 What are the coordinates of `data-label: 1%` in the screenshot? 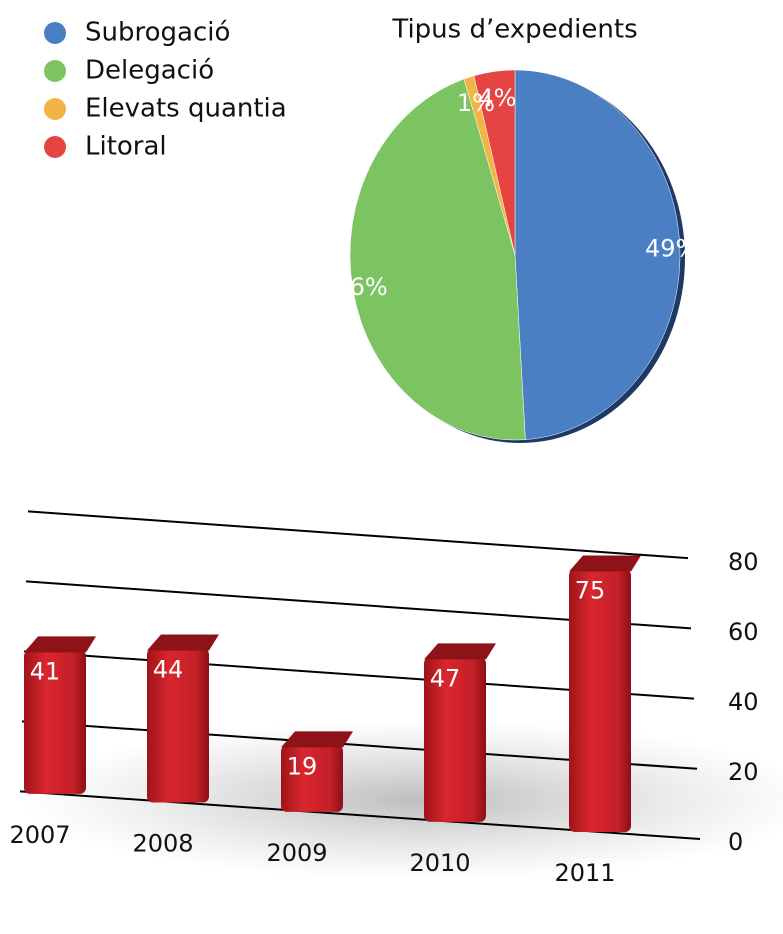 It's located at (476, 103).